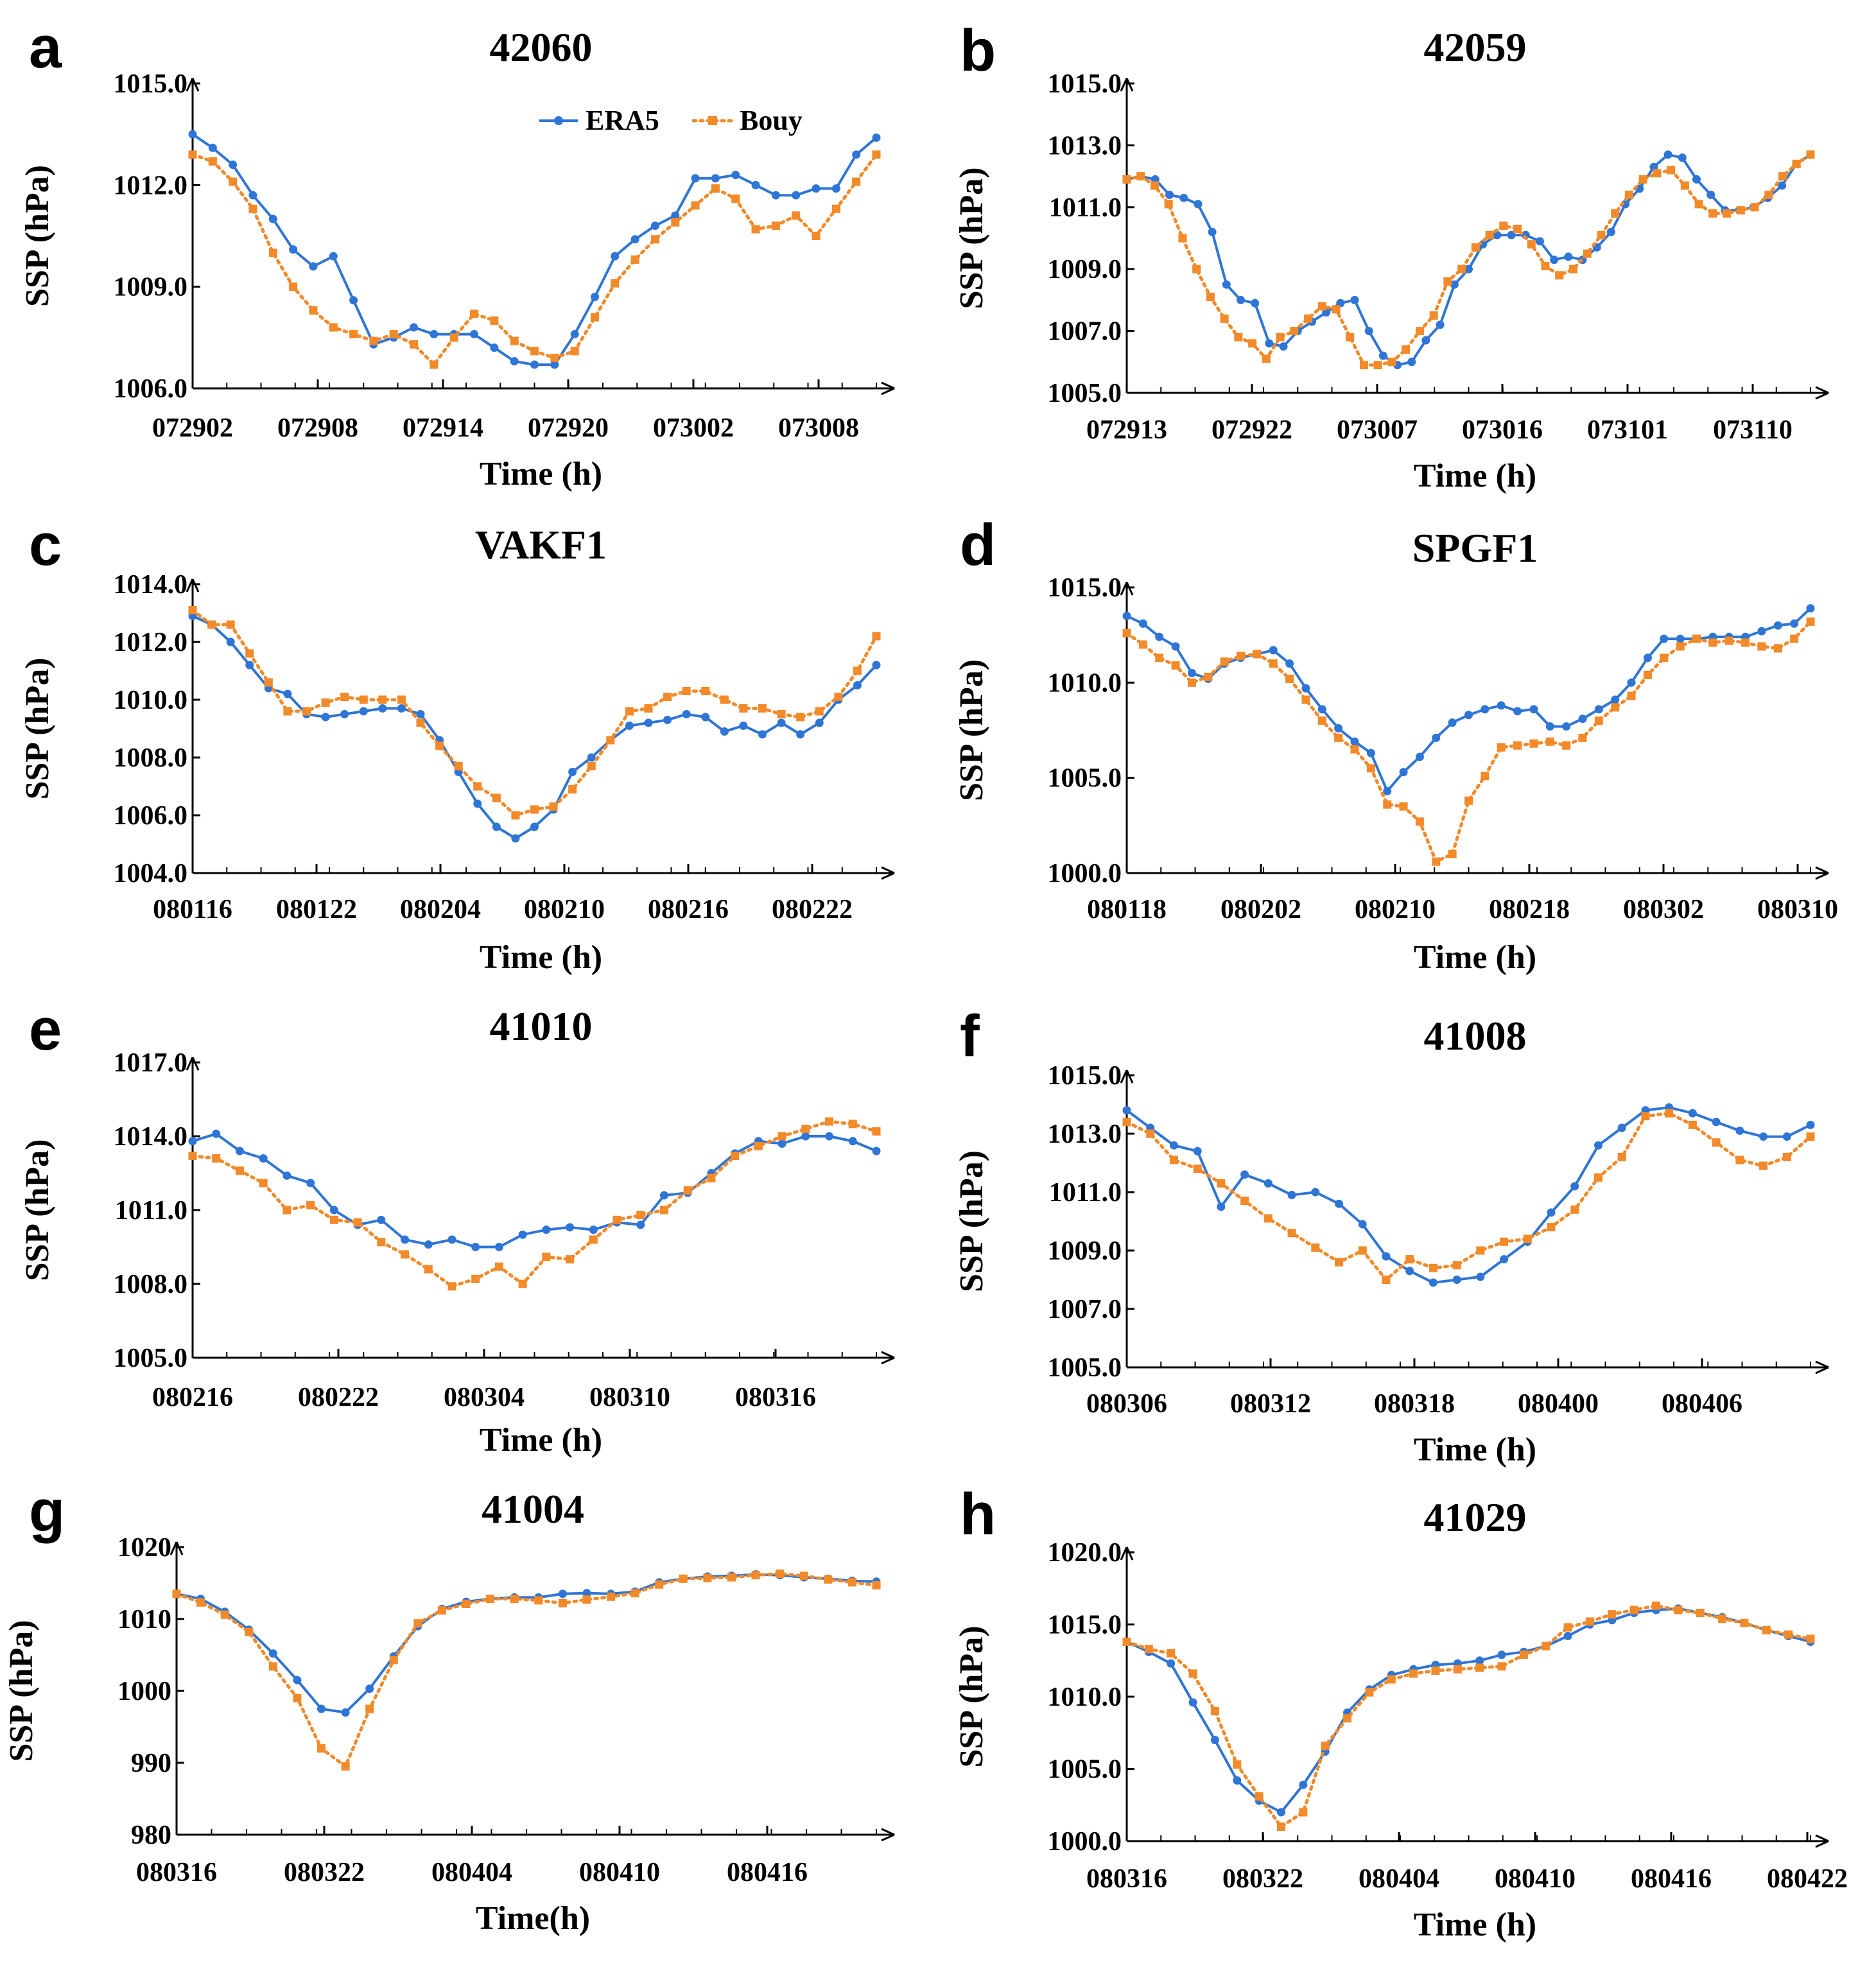  I want to click on x-tick-label: 080400, so click(1559, 1404).